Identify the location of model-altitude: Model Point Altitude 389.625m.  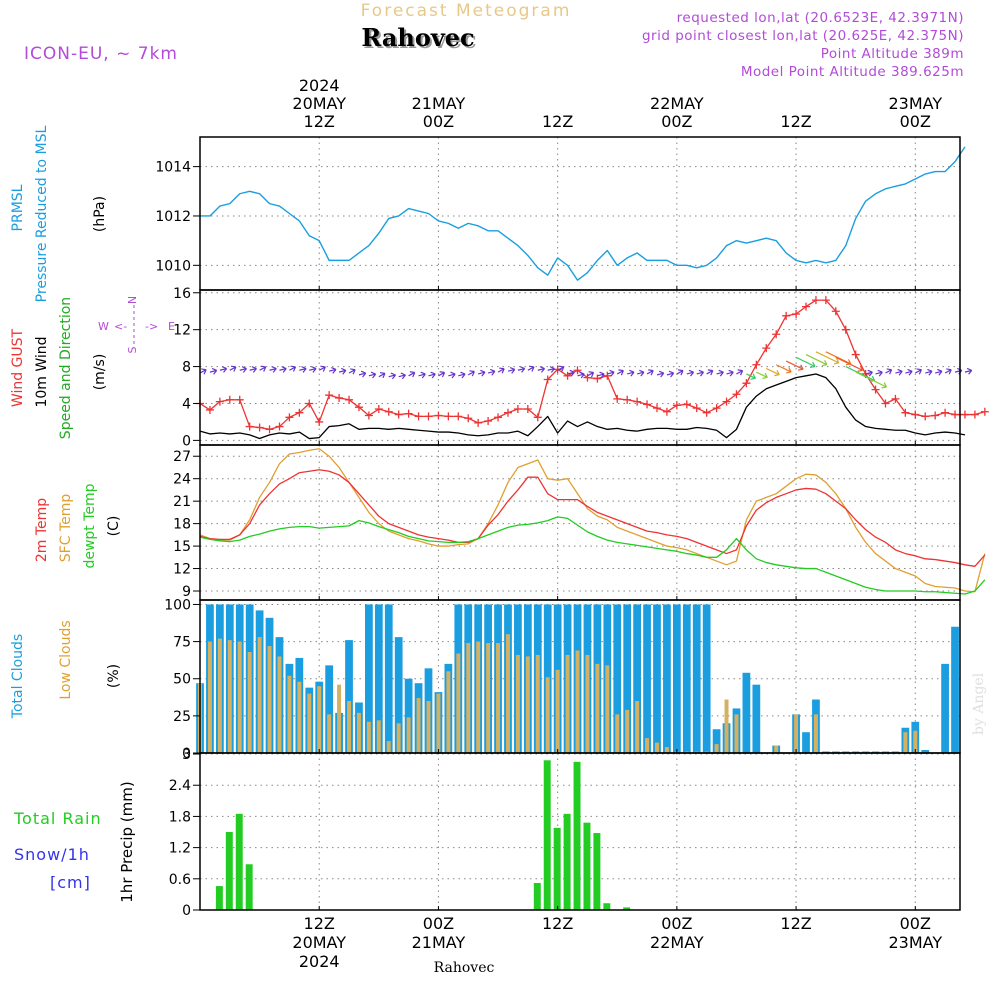
(852, 72).